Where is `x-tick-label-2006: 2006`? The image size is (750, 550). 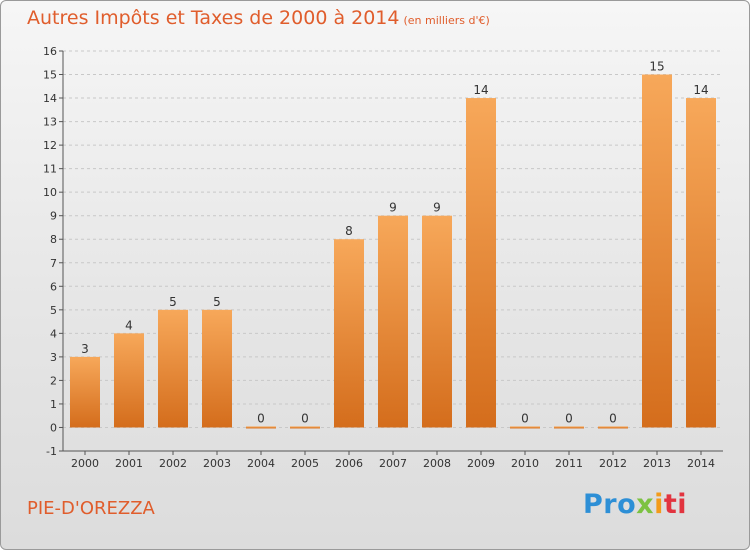
x-tick-label-2006: 2006 is located at coordinates (349, 463).